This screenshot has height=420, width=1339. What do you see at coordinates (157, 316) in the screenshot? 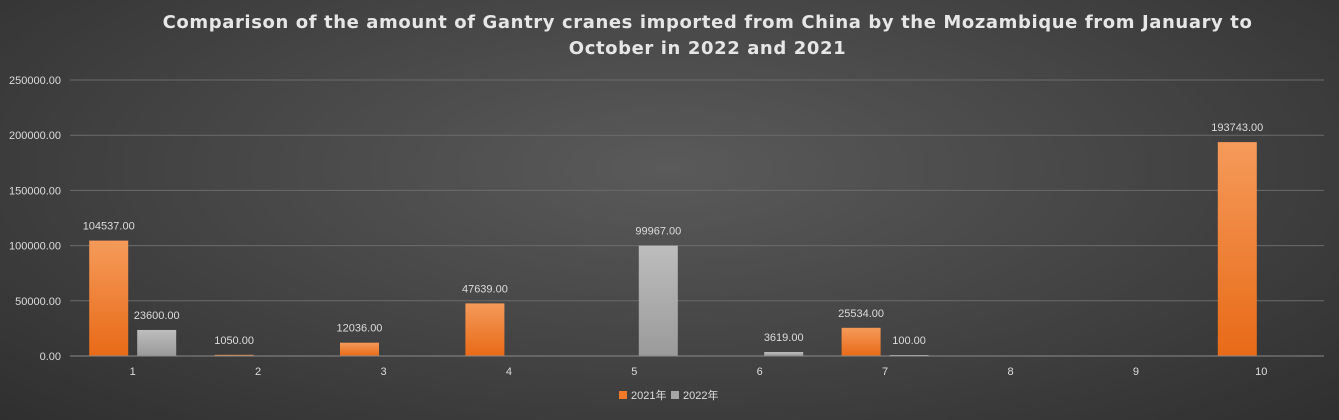
I see `data-label: 23600.00` at bounding box center [157, 316].